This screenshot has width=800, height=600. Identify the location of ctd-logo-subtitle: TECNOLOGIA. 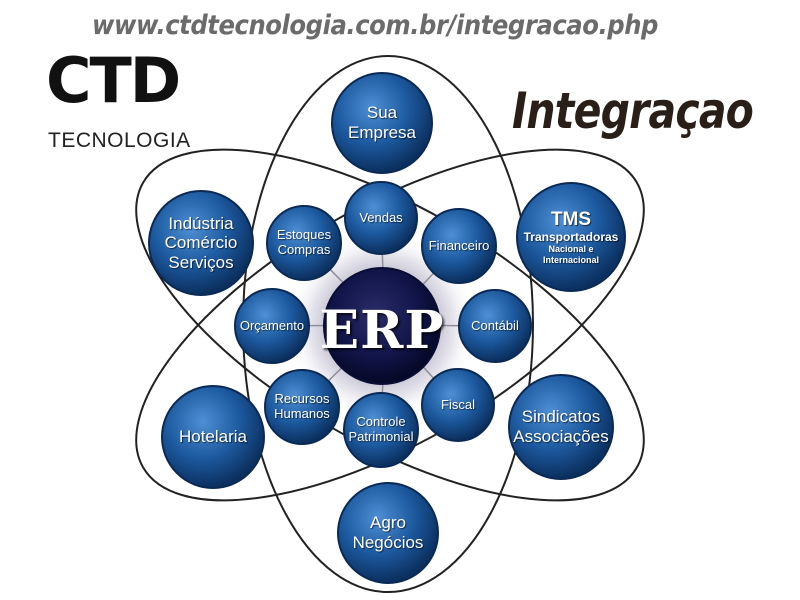
(119, 140).